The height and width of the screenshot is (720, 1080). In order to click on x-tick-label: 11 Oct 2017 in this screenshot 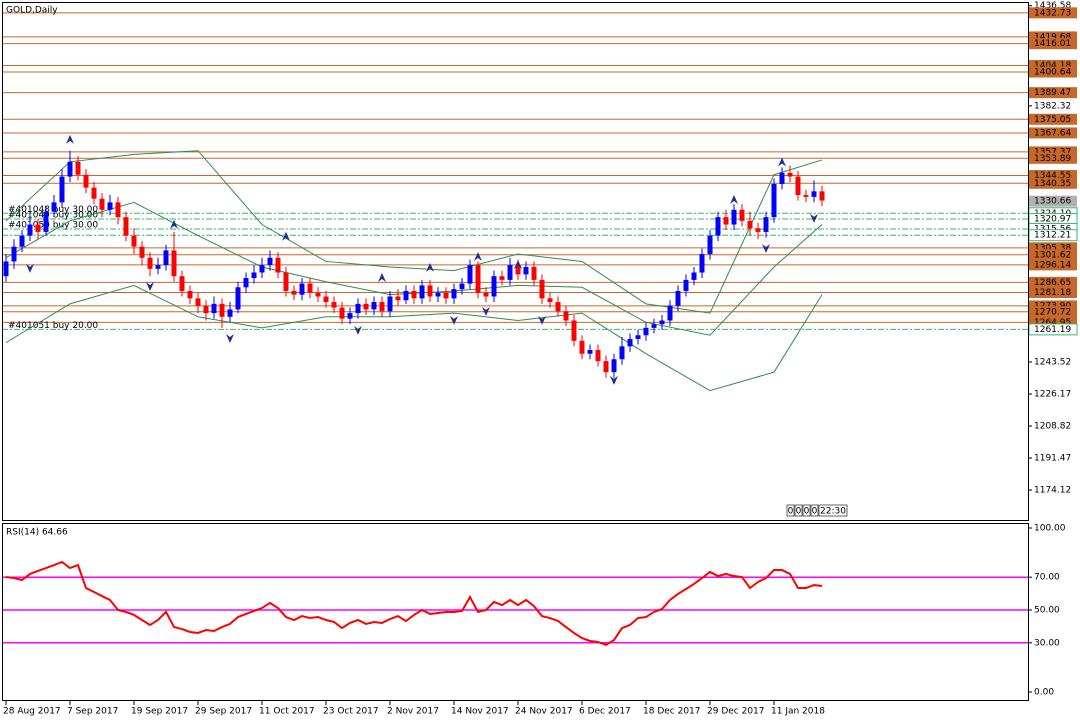, I will do `click(287, 712)`.